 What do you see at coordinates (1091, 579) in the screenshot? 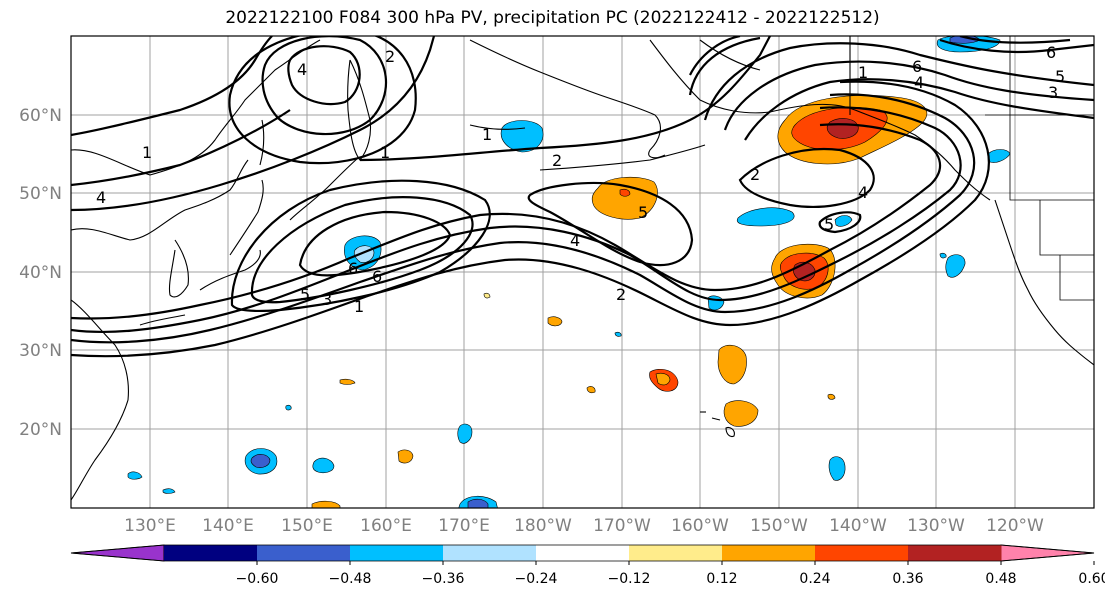
I see `colorbar-tick-label: 0.60` at bounding box center [1091, 579].